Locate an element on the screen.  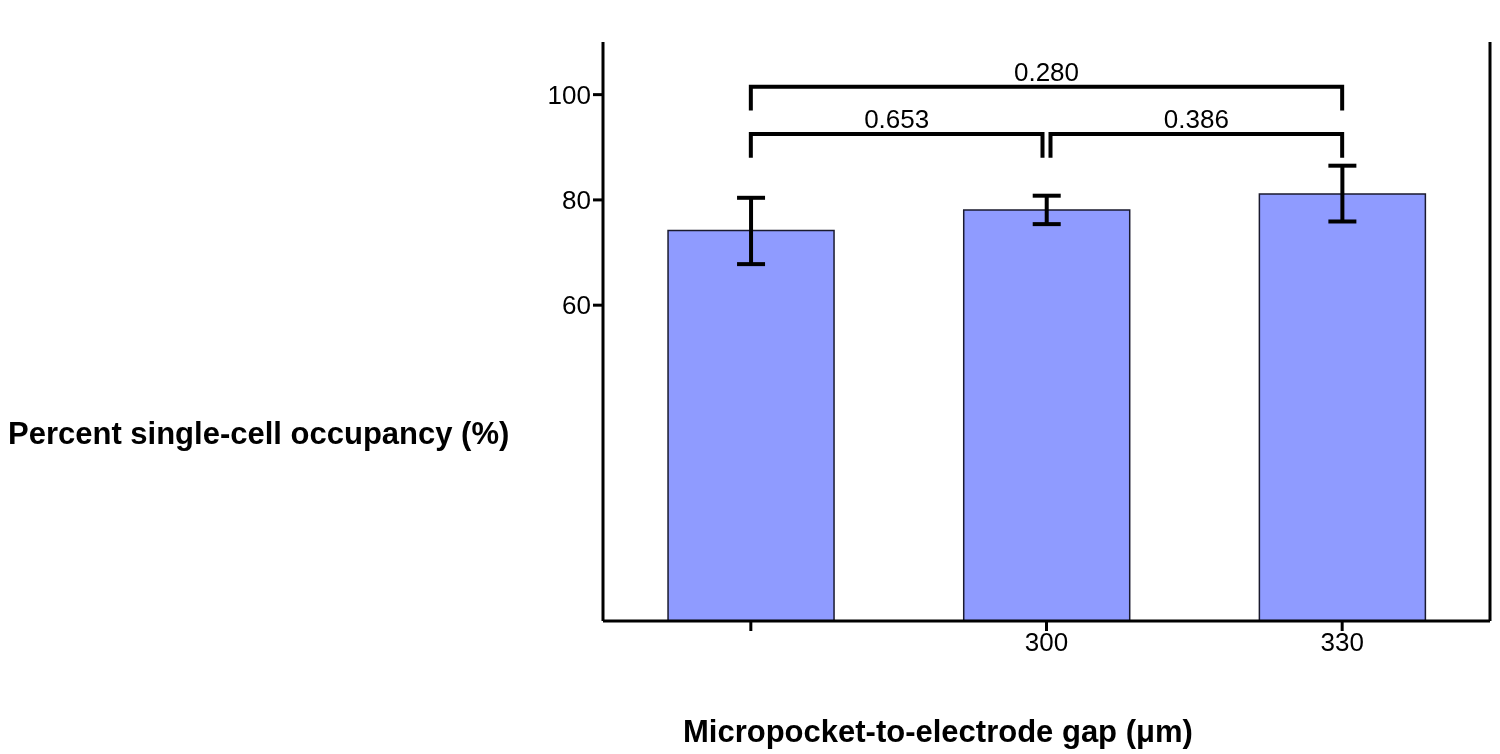
y-tick-label: 60 is located at coordinates (576, 305).